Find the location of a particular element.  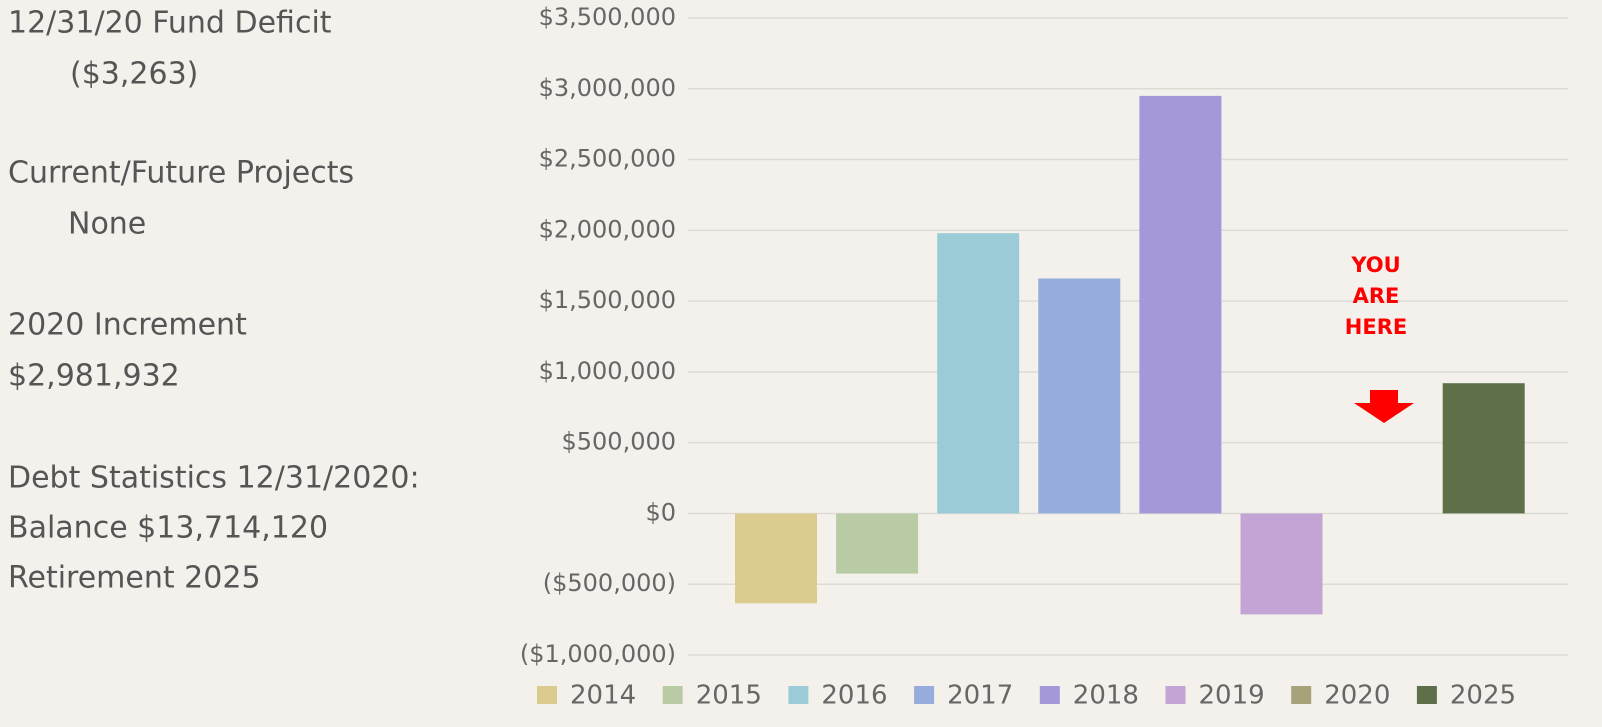

y-tick-label: $500,000 is located at coordinates (618, 442).